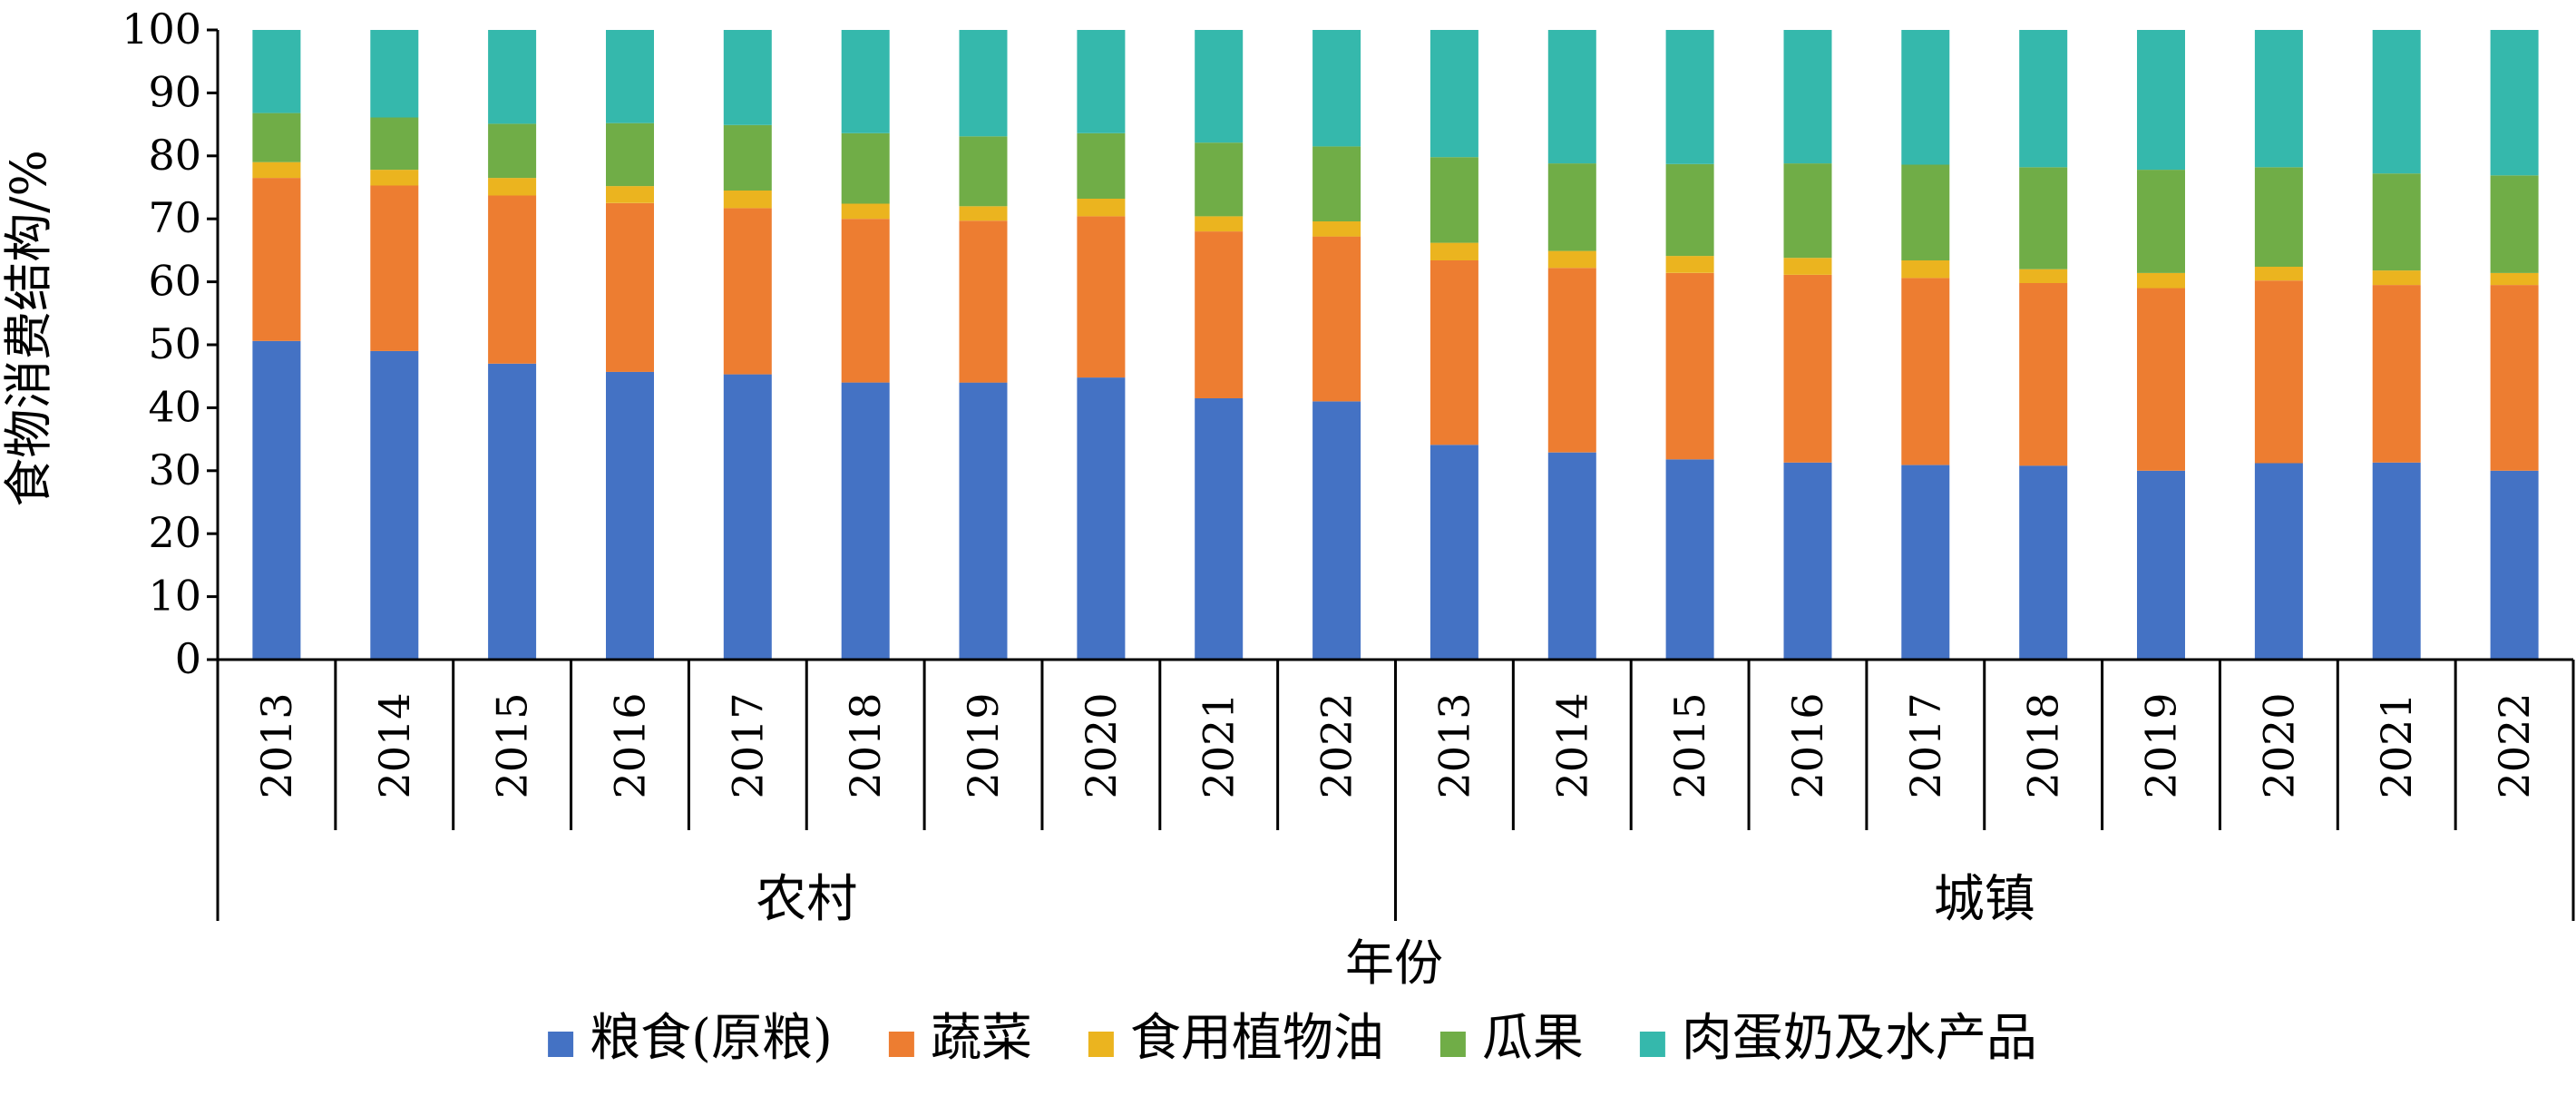 The width and height of the screenshot is (2576, 1096). I want to click on legend-item: 蔬菜, so click(960, 1039).